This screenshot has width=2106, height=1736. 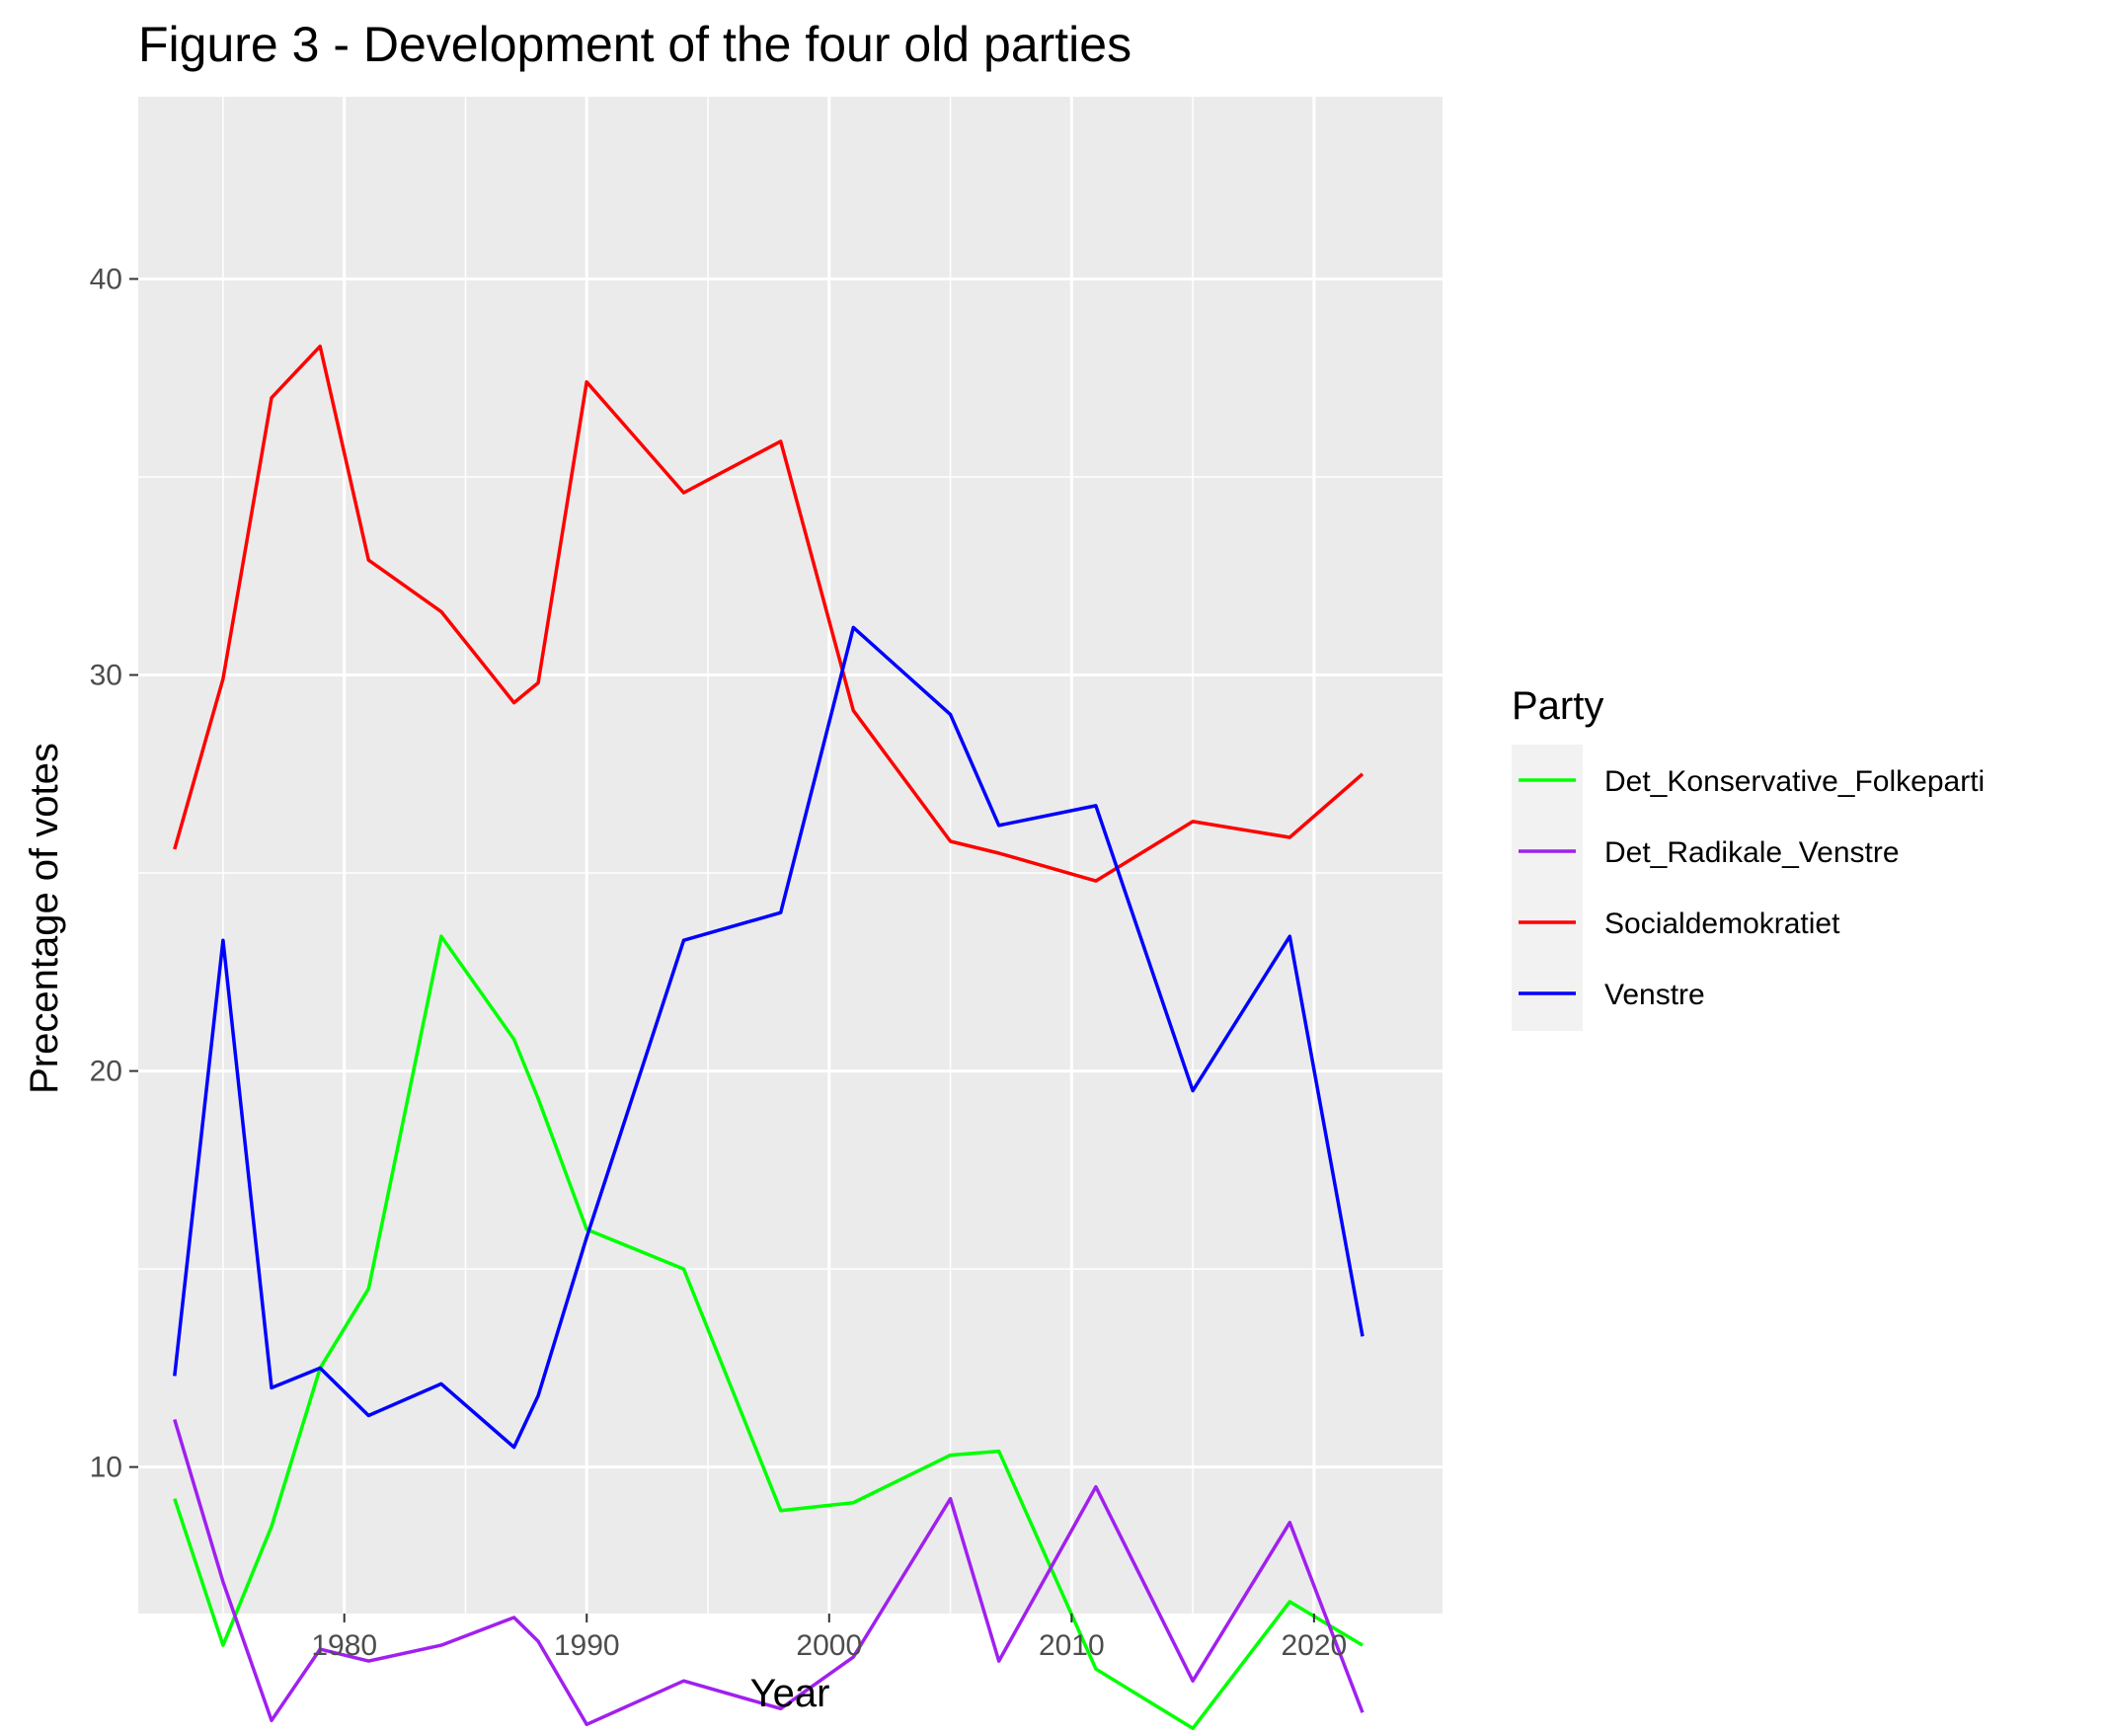 What do you see at coordinates (344, 1645) in the screenshot?
I see `x-tick-label: 1980` at bounding box center [344, 1645].